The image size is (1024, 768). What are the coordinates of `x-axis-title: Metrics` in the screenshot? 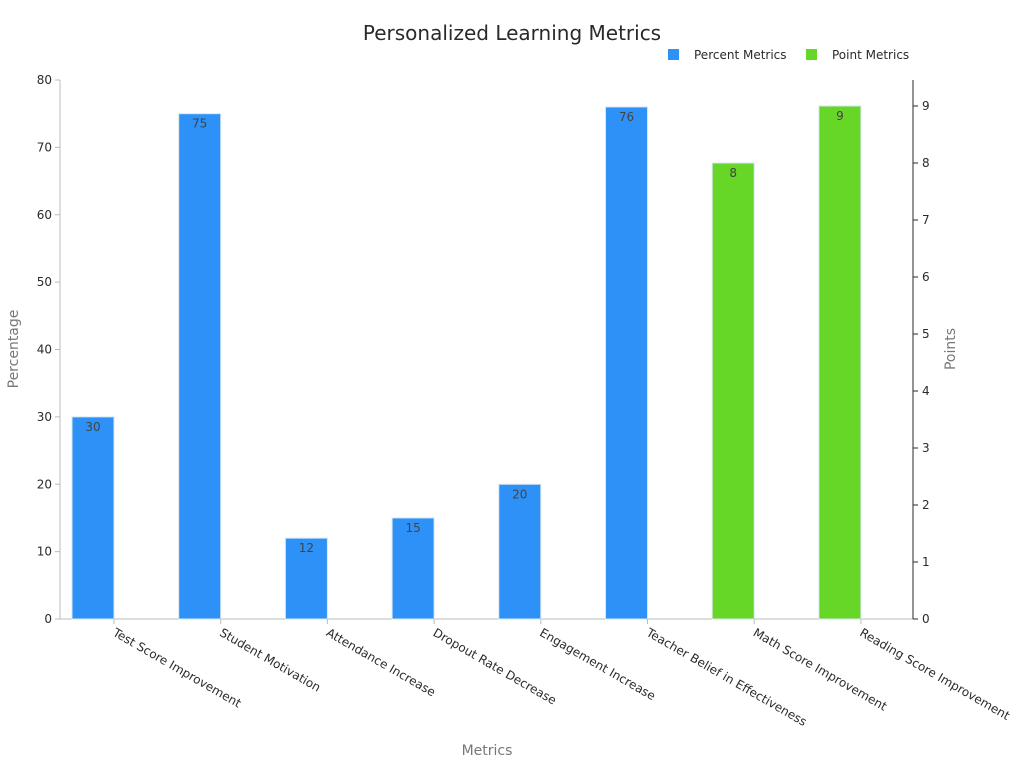 It's located at (487, 751).